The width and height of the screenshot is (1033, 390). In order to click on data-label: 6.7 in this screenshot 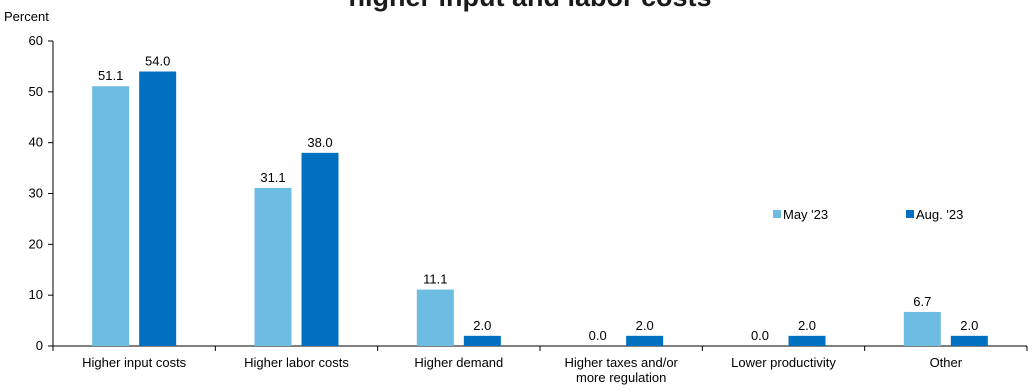, I will do `click(922, 301)`.